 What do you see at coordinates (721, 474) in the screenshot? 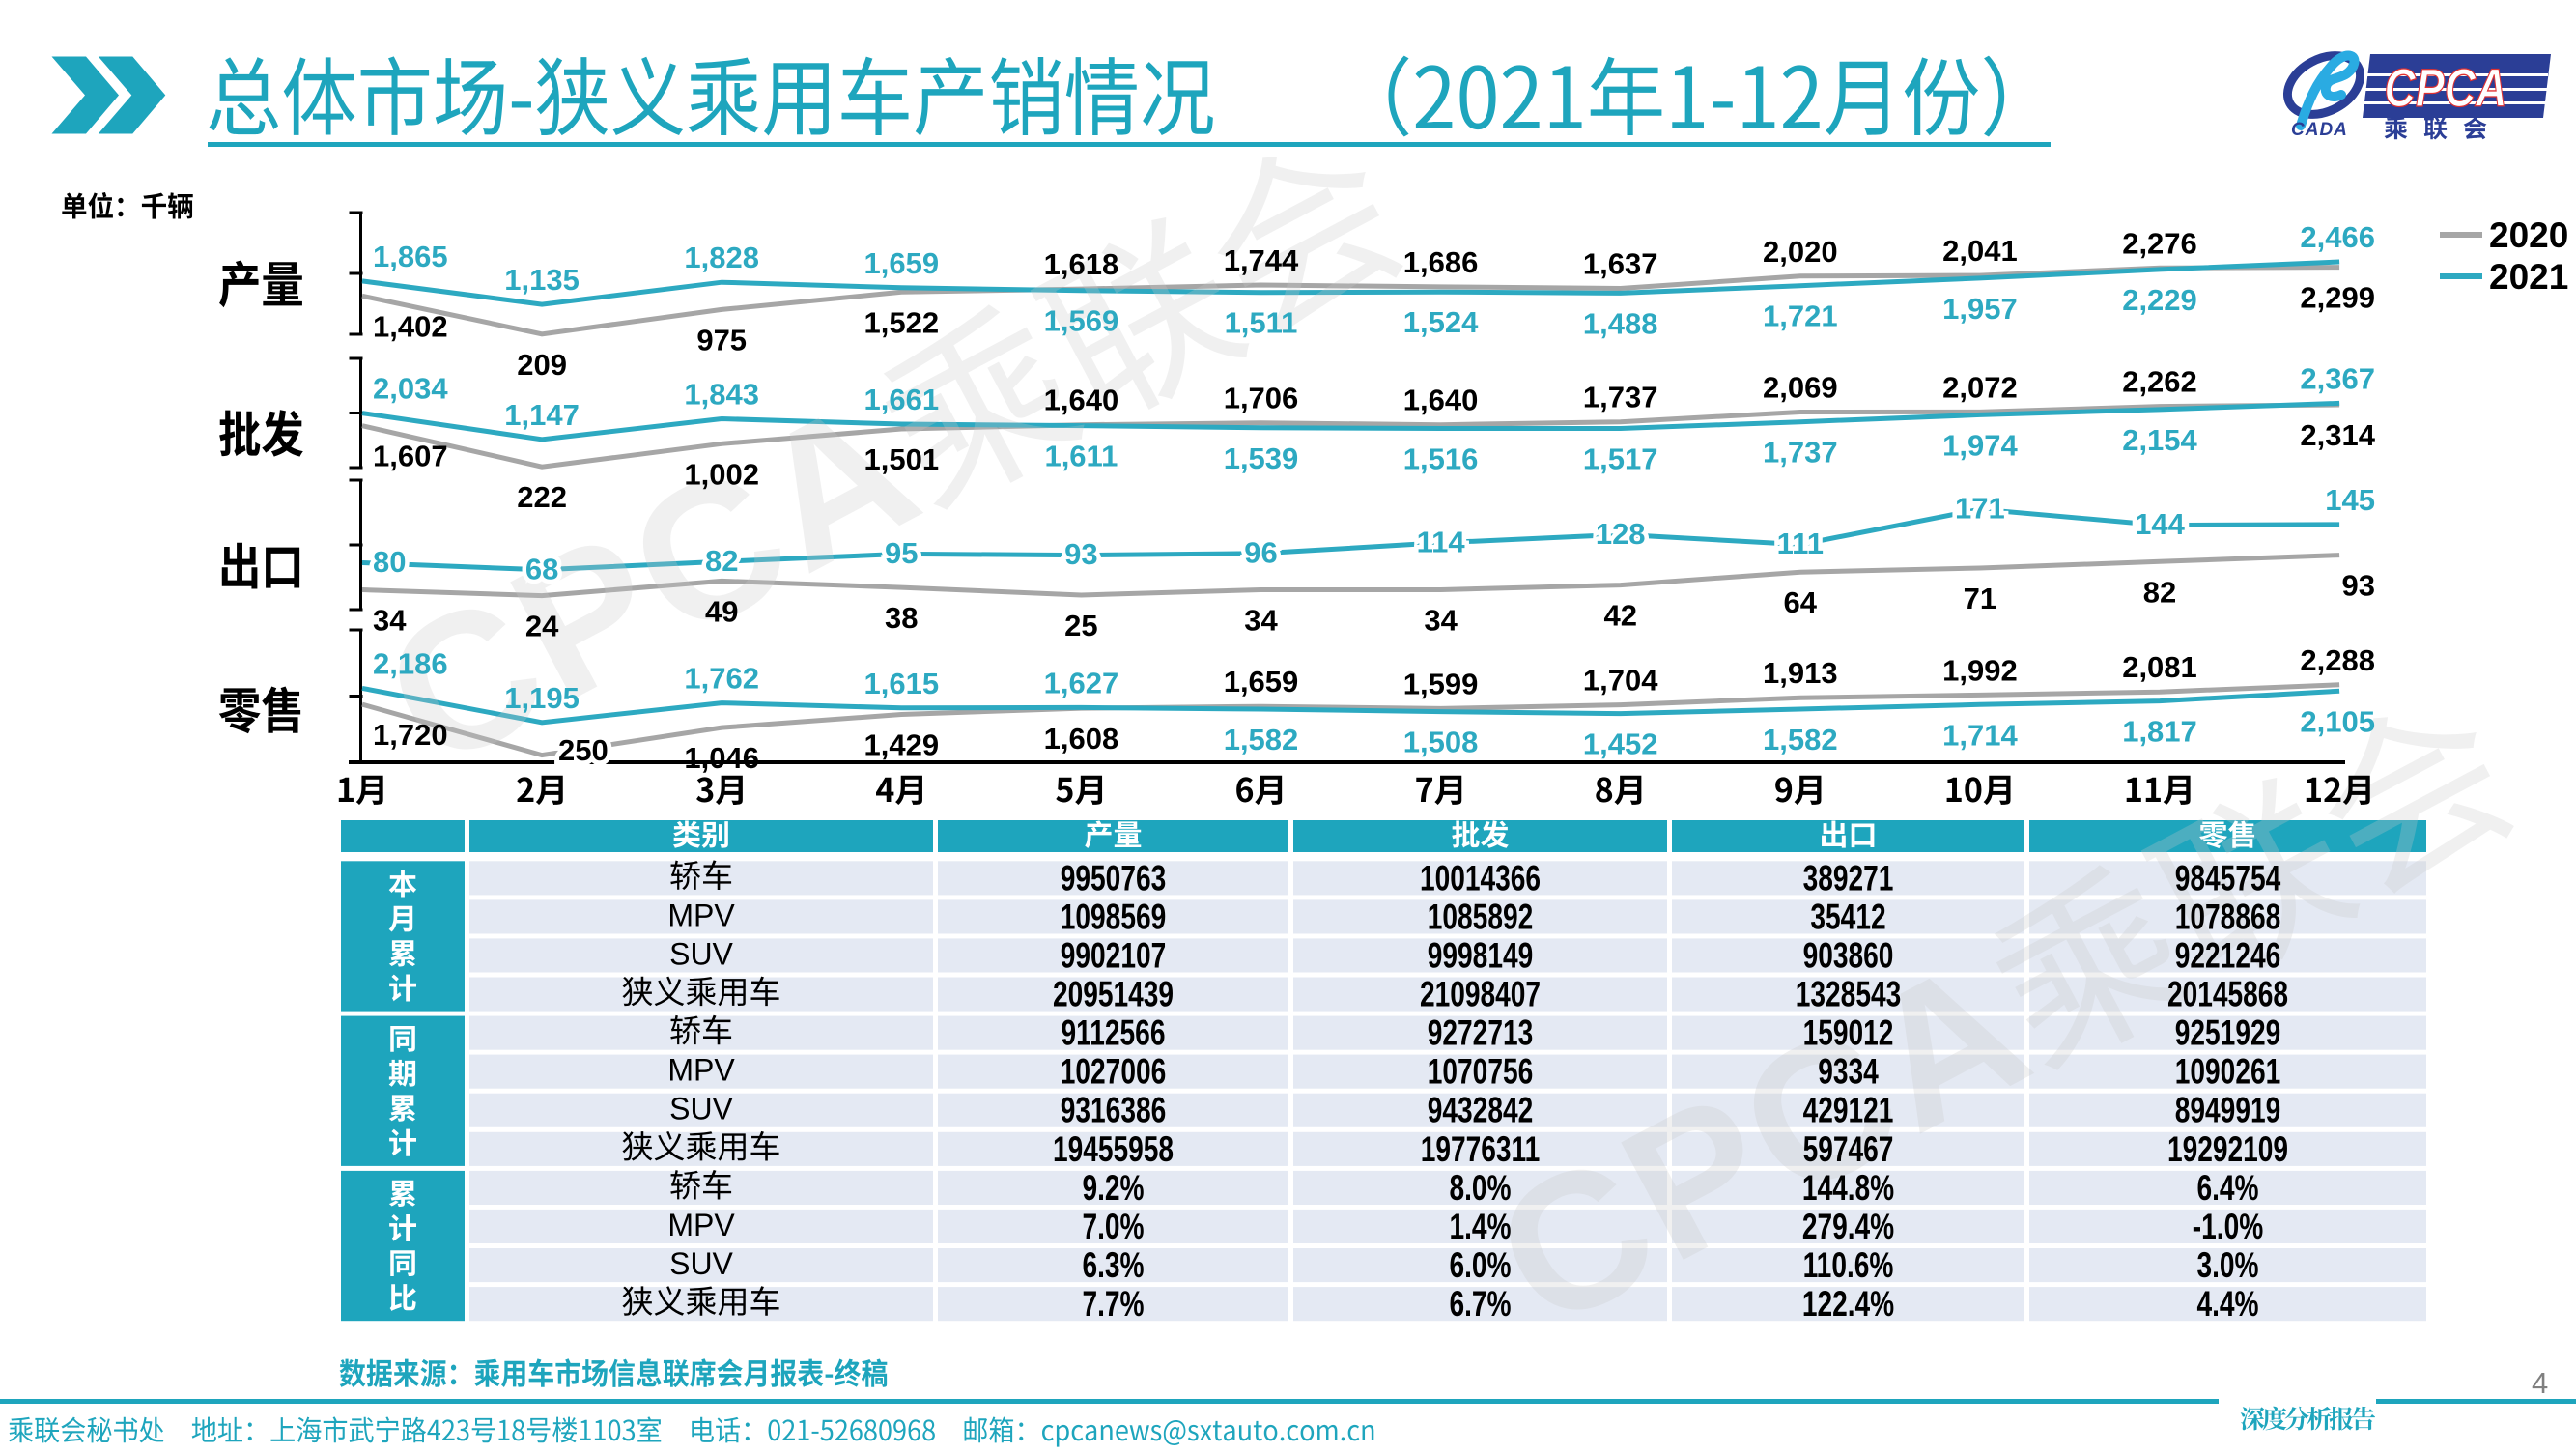
I see `svg-text: 1,002` at bounding box center [721, 474].